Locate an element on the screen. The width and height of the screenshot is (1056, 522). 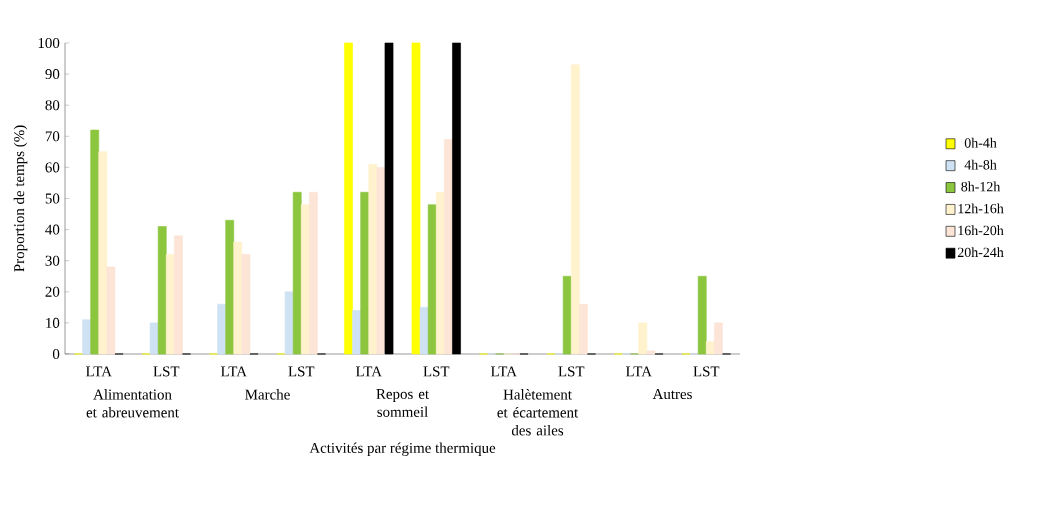
legend-label: 12h-16h is located at coordinates (981, 208).